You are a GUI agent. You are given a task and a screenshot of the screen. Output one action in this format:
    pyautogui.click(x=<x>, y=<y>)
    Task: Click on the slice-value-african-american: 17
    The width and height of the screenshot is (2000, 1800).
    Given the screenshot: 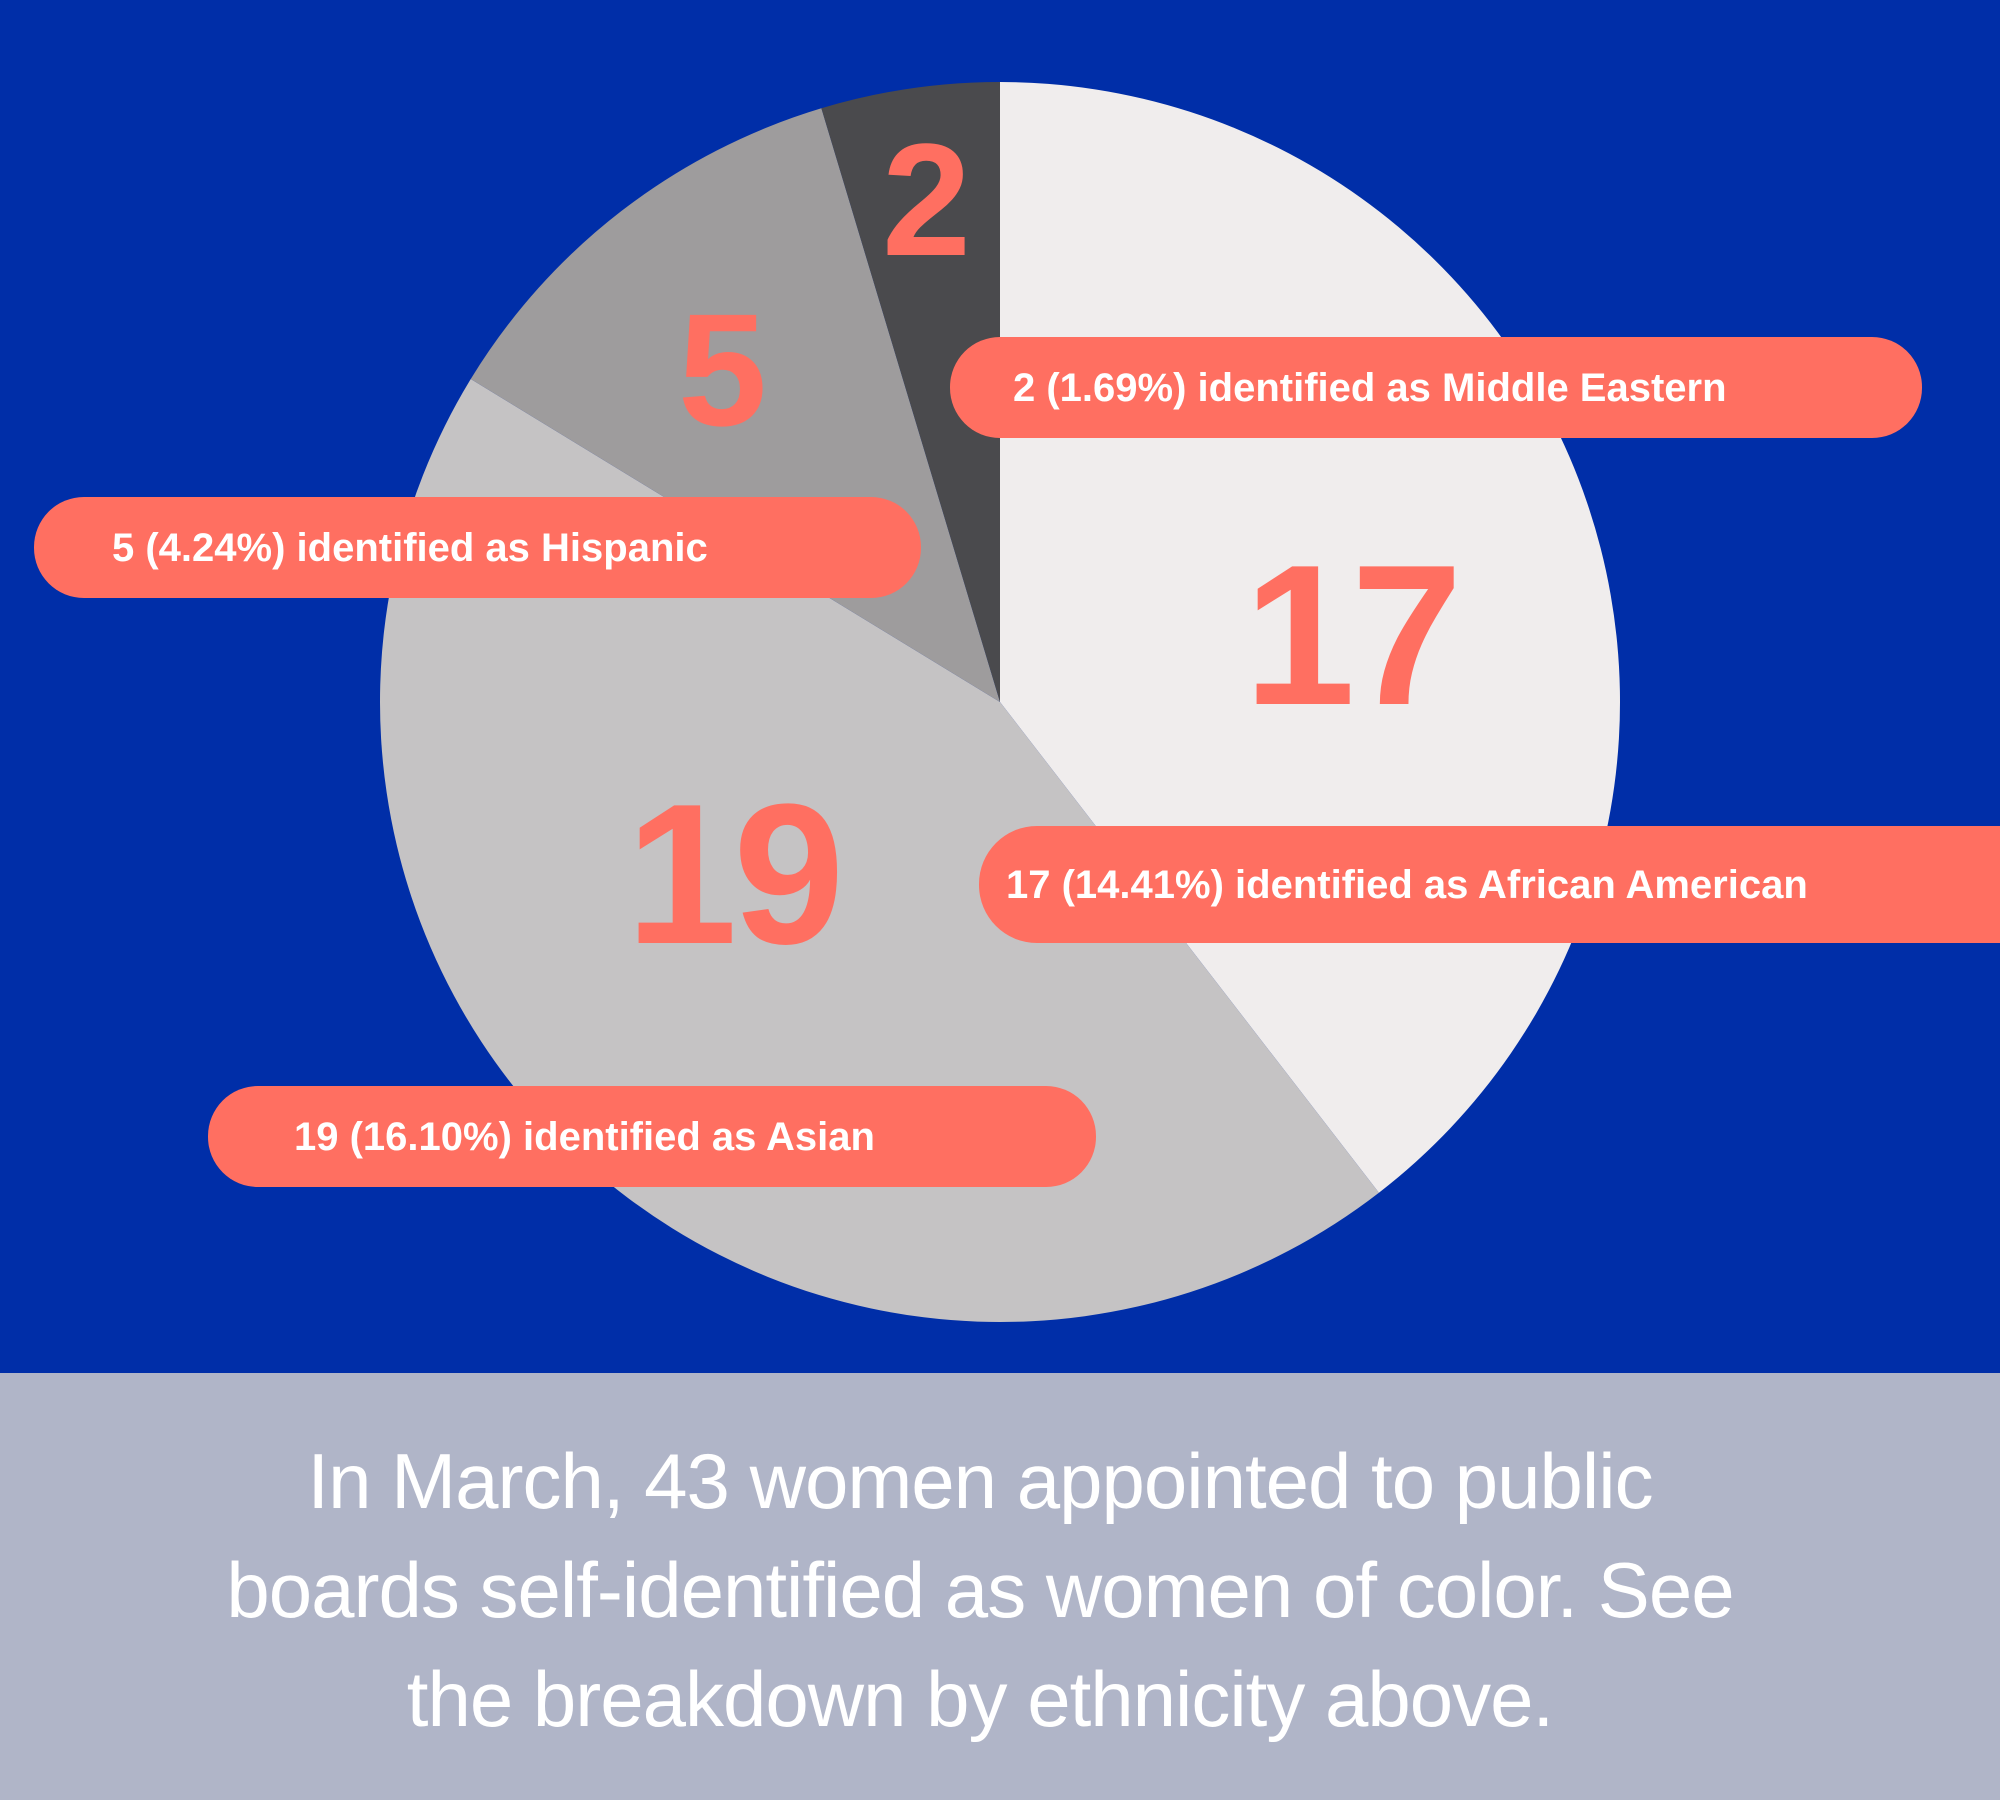 What is the action you would take?
    pyautogui.click(x=1353, y=635)
    